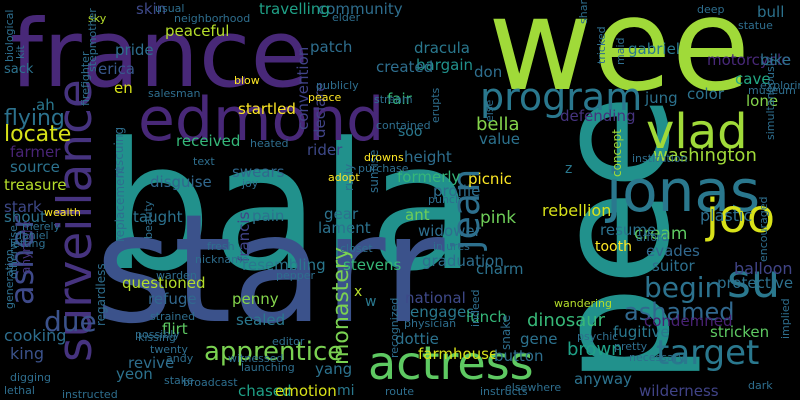  Describe the element at coordinates (763, 229) in the screenshot. I see `cloud-word-encouraged: encouraged` at that location.